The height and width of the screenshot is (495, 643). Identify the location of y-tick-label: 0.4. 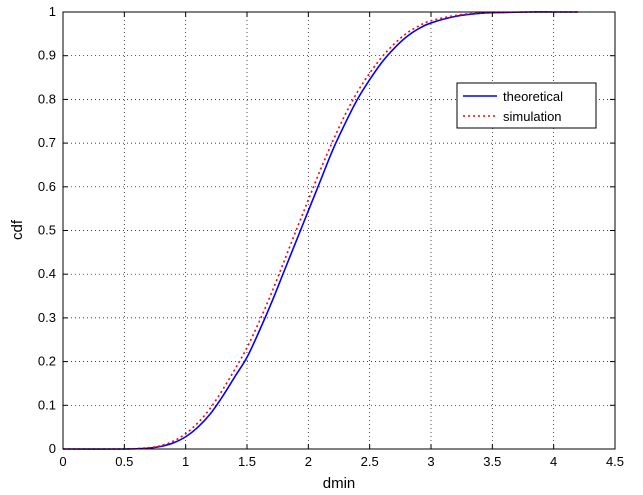
(47, 273).